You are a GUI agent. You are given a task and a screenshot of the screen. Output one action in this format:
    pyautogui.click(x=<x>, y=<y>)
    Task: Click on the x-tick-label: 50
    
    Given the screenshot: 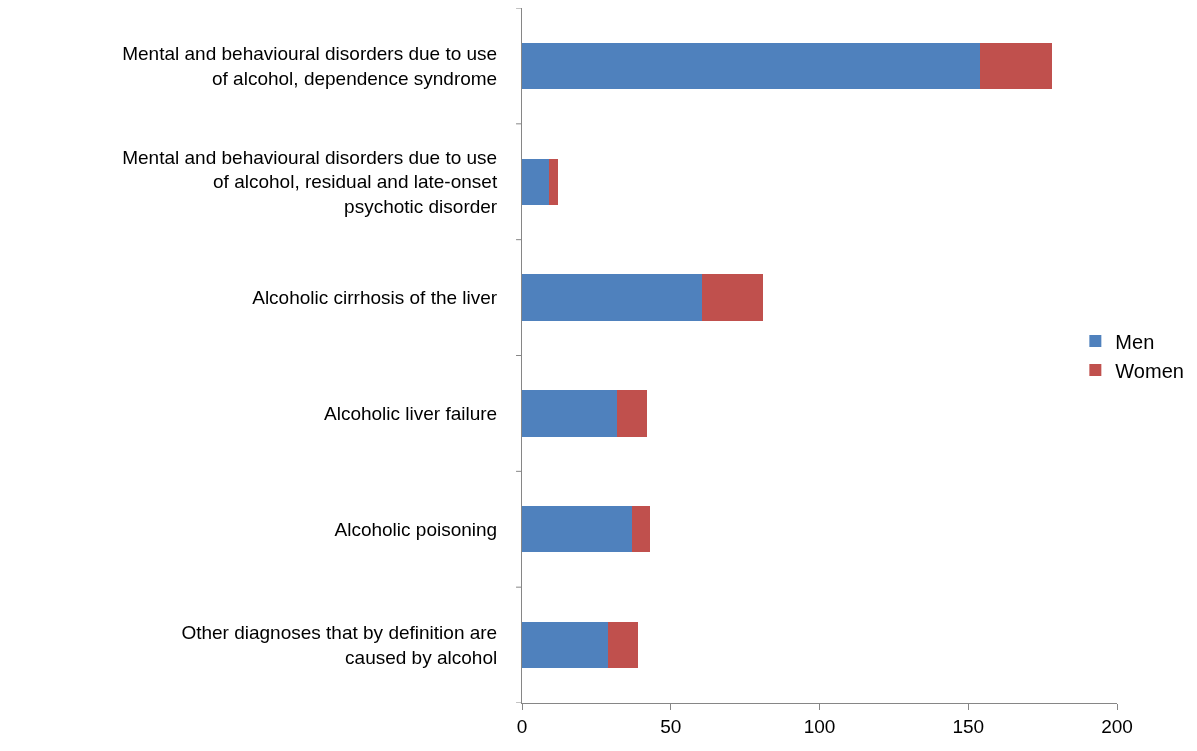 What is the action you would take?
    pyautogui.click(x=671, y=726)
    